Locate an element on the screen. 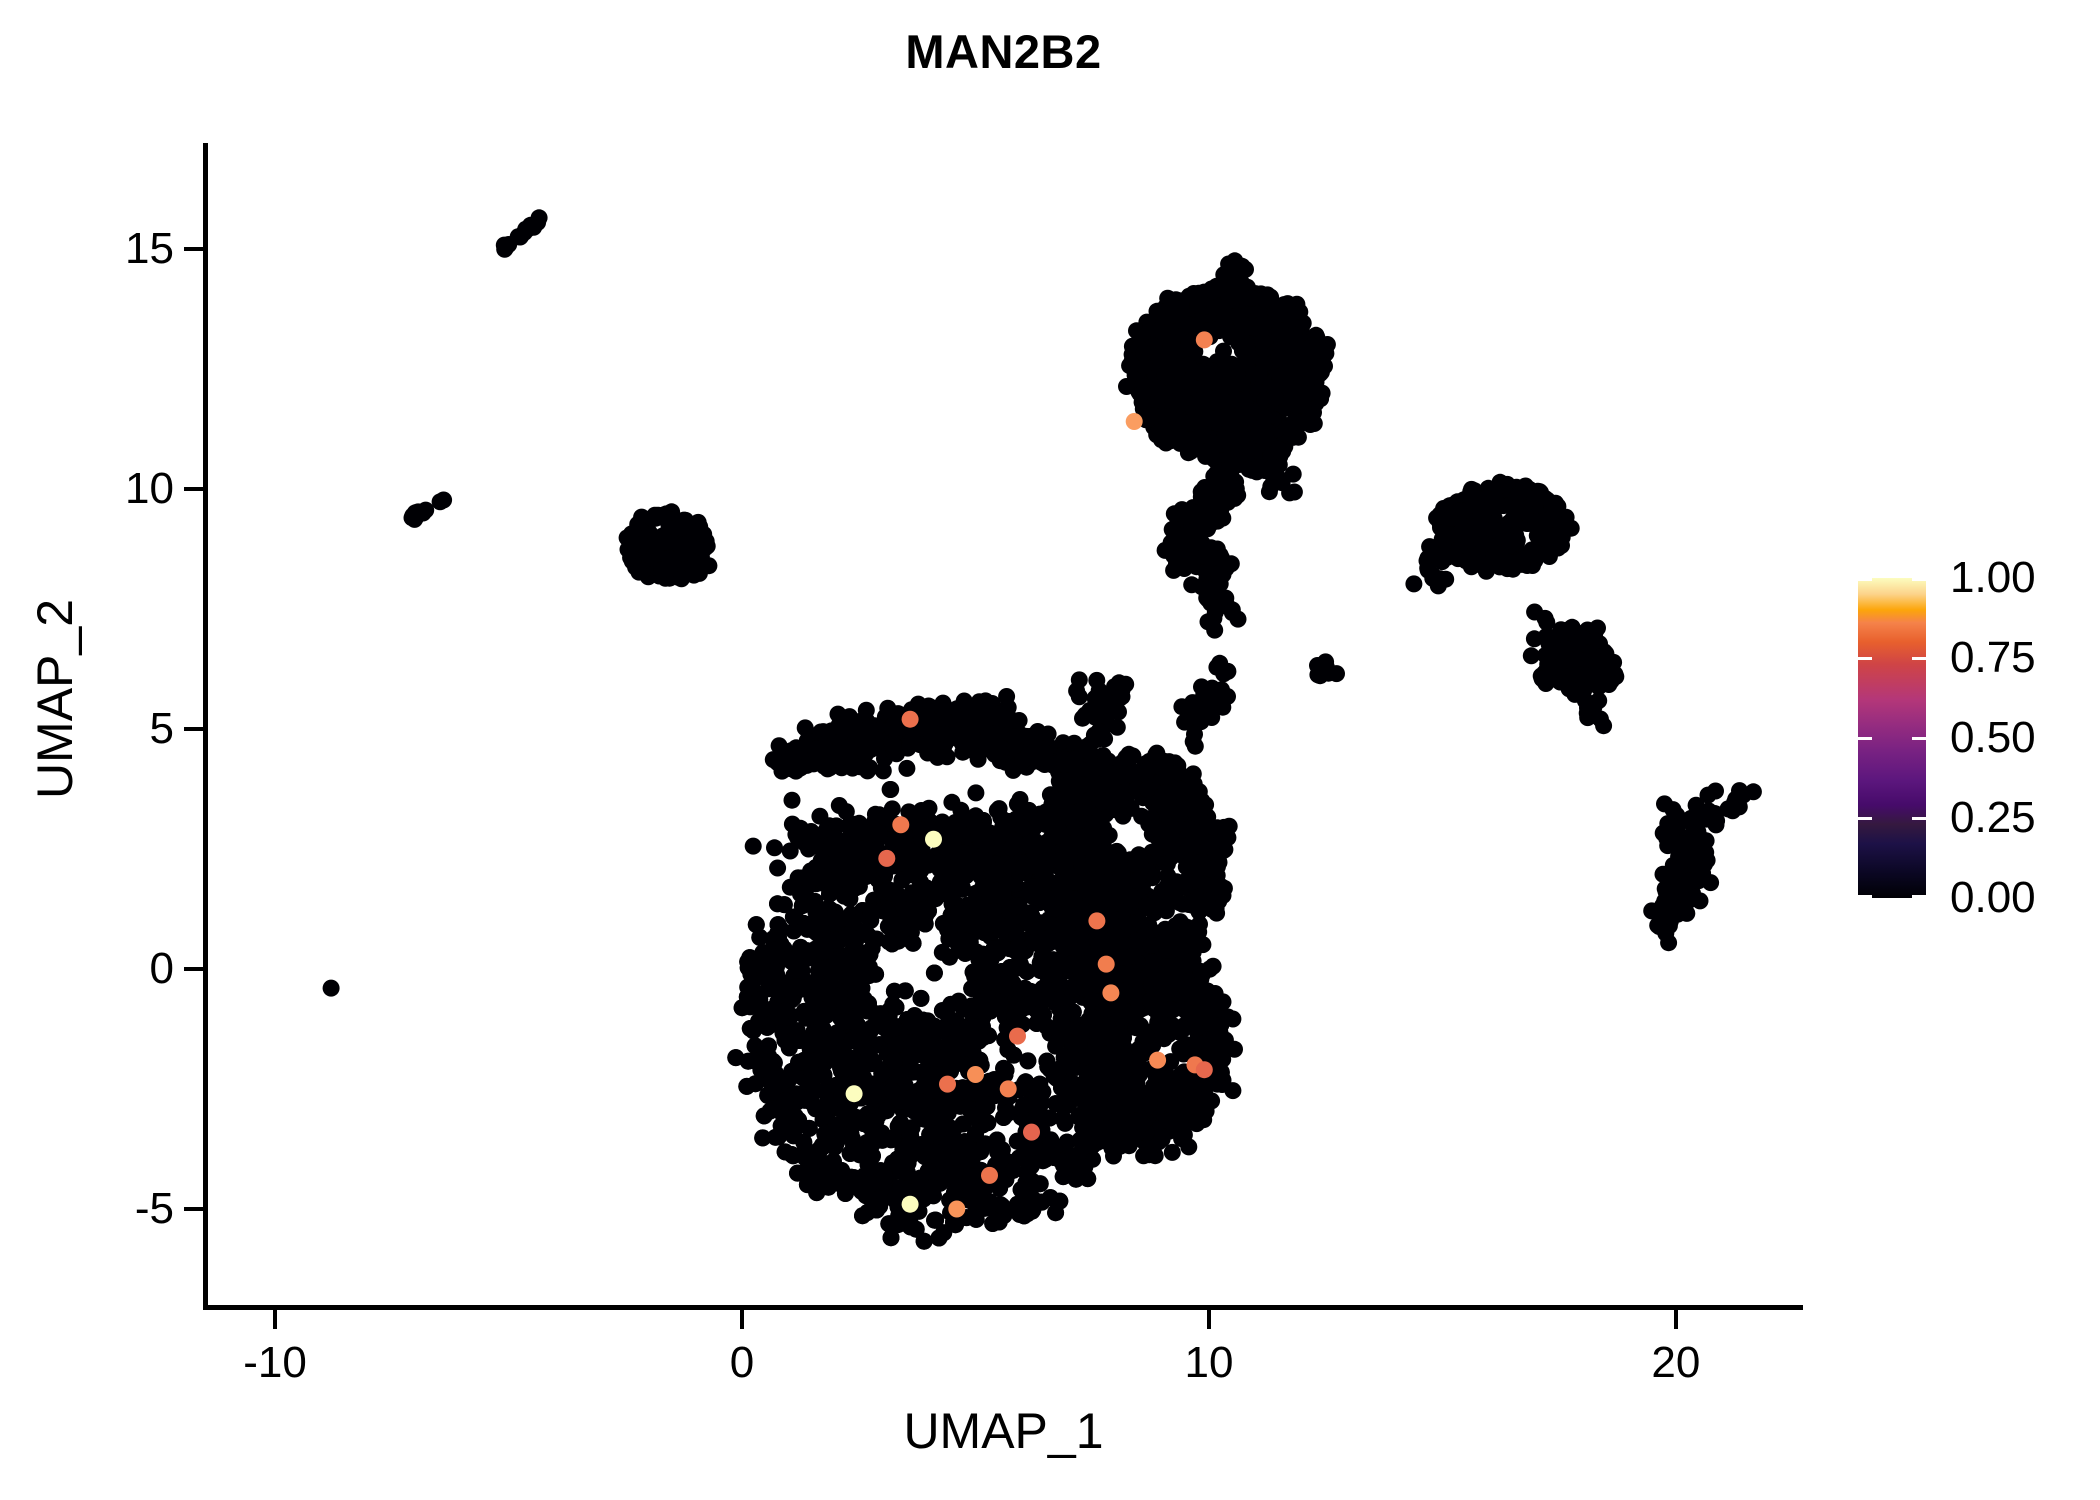  colorbar-tick-label: 0.00 is located at coordinates (1993, 897).